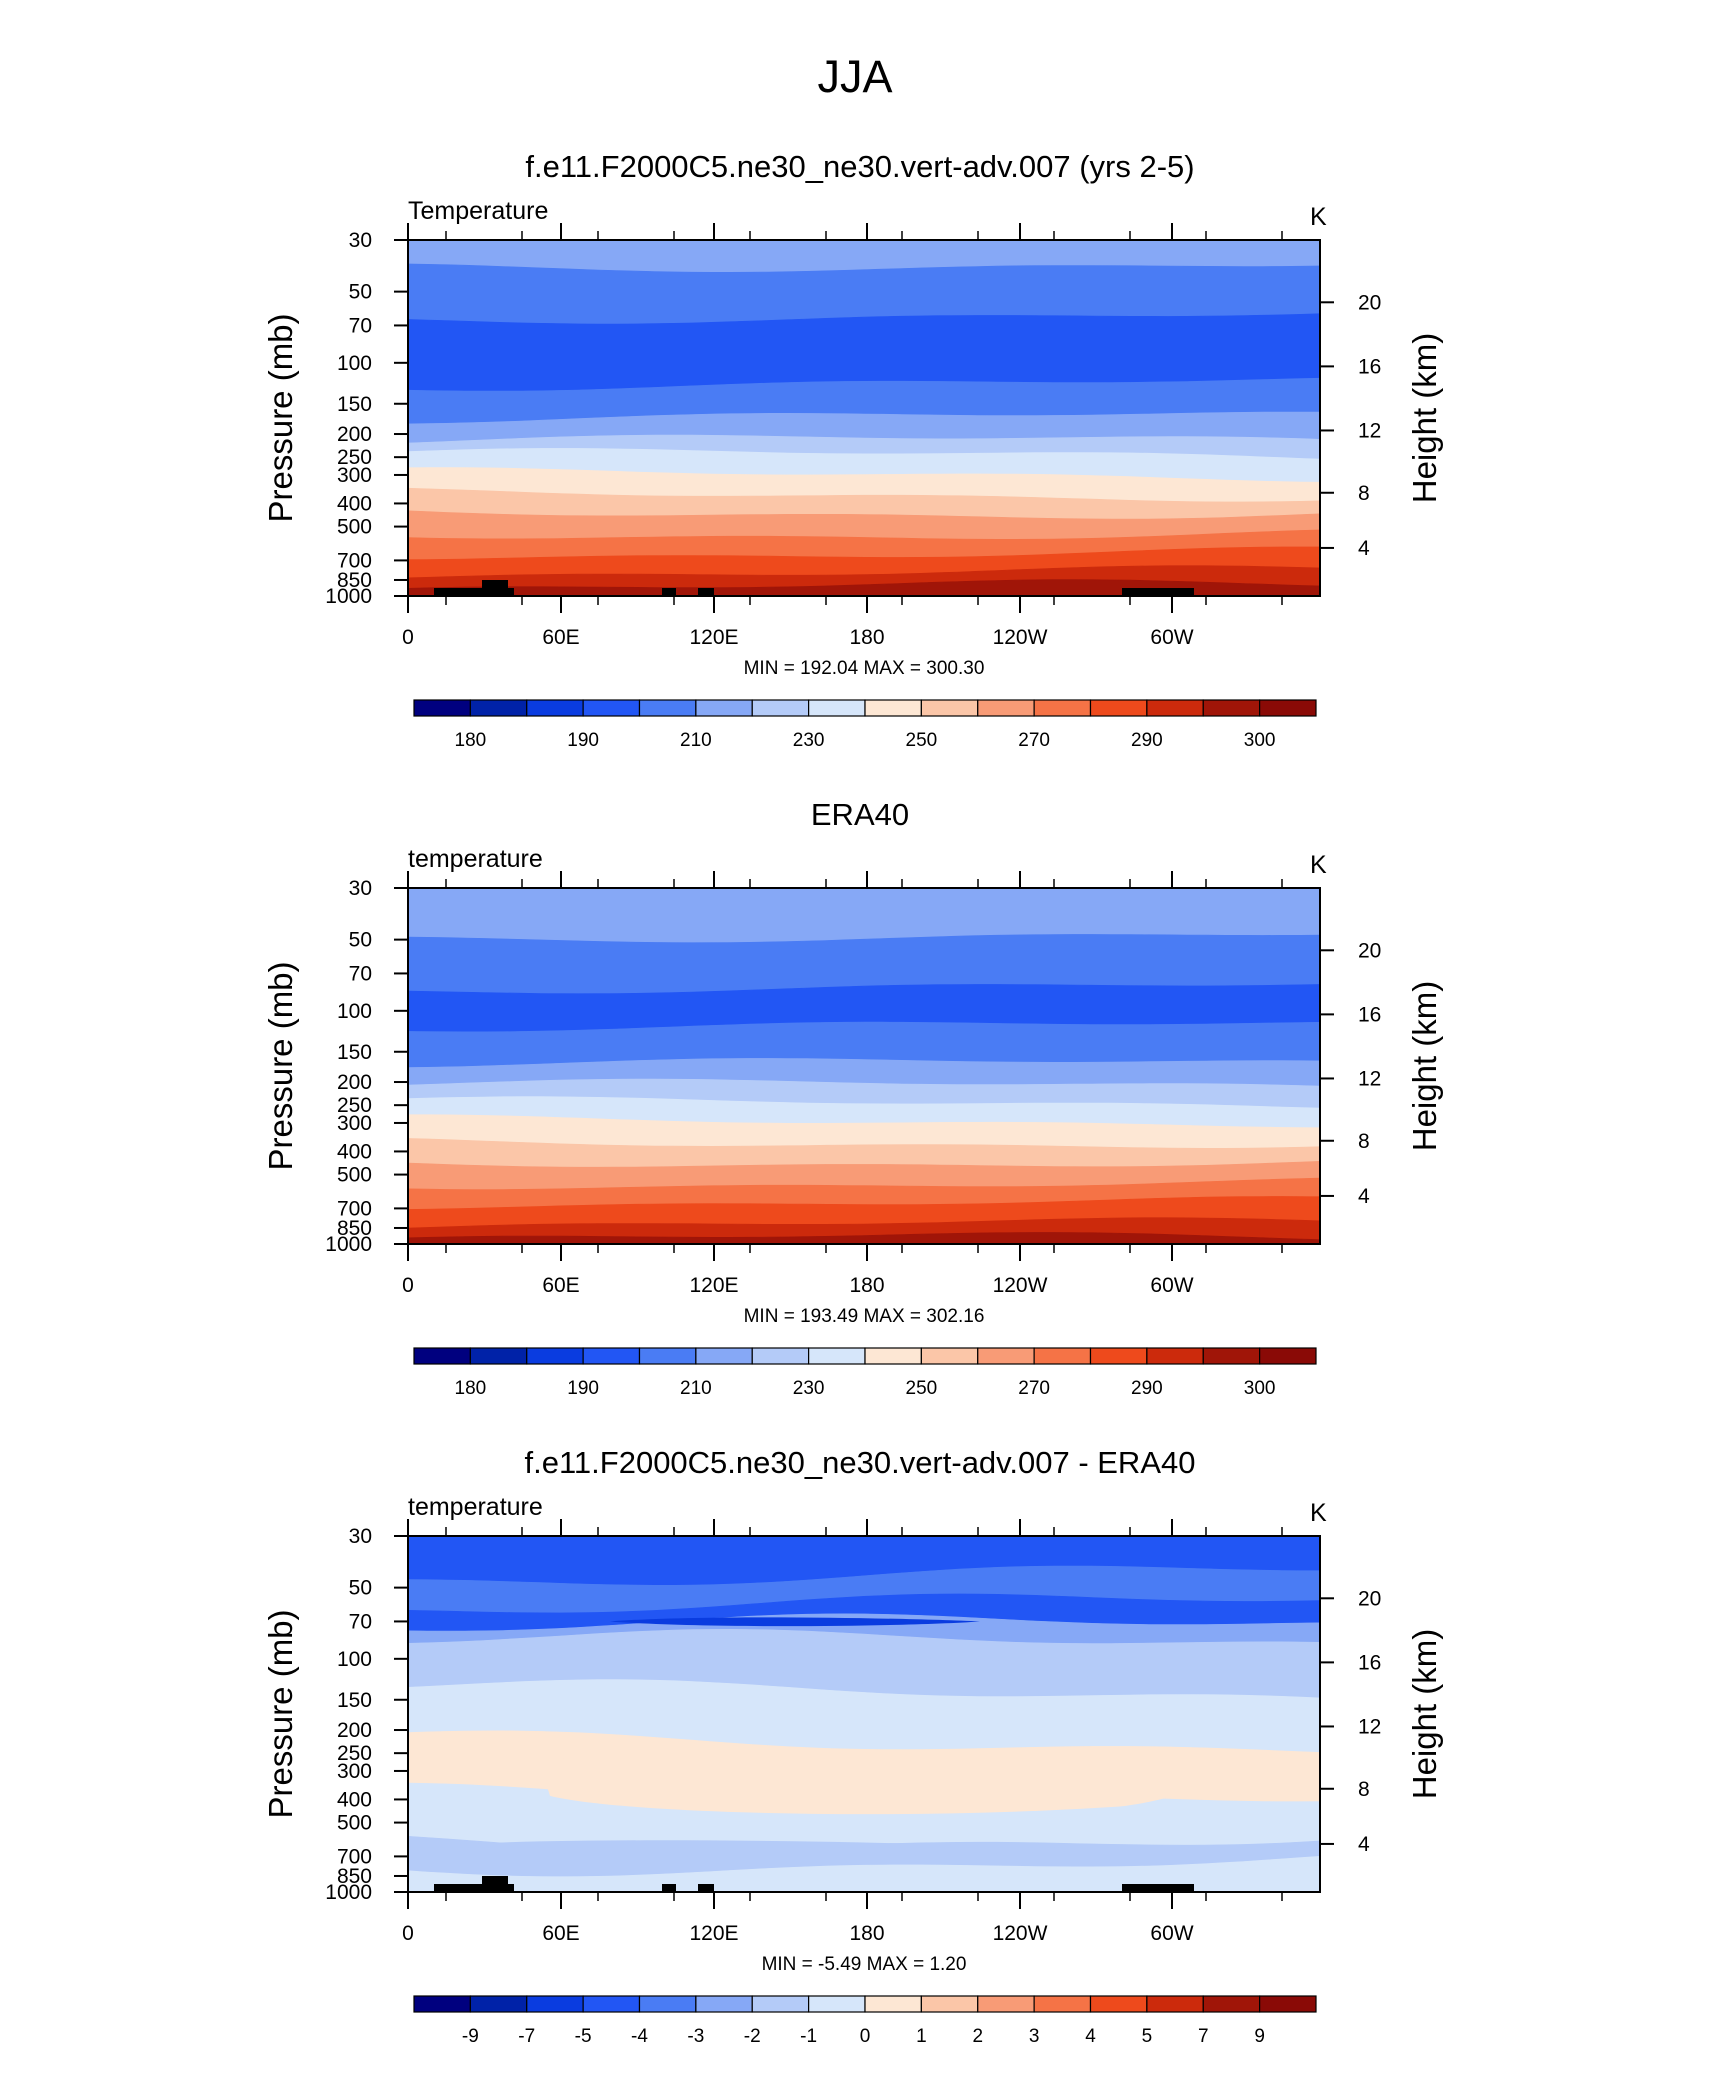 The width and height of the screenshot is (1710, 2074). Describe the element at coordinates (639, 2036) in the screenshot. I see `colorbar-label: -4` at that location.